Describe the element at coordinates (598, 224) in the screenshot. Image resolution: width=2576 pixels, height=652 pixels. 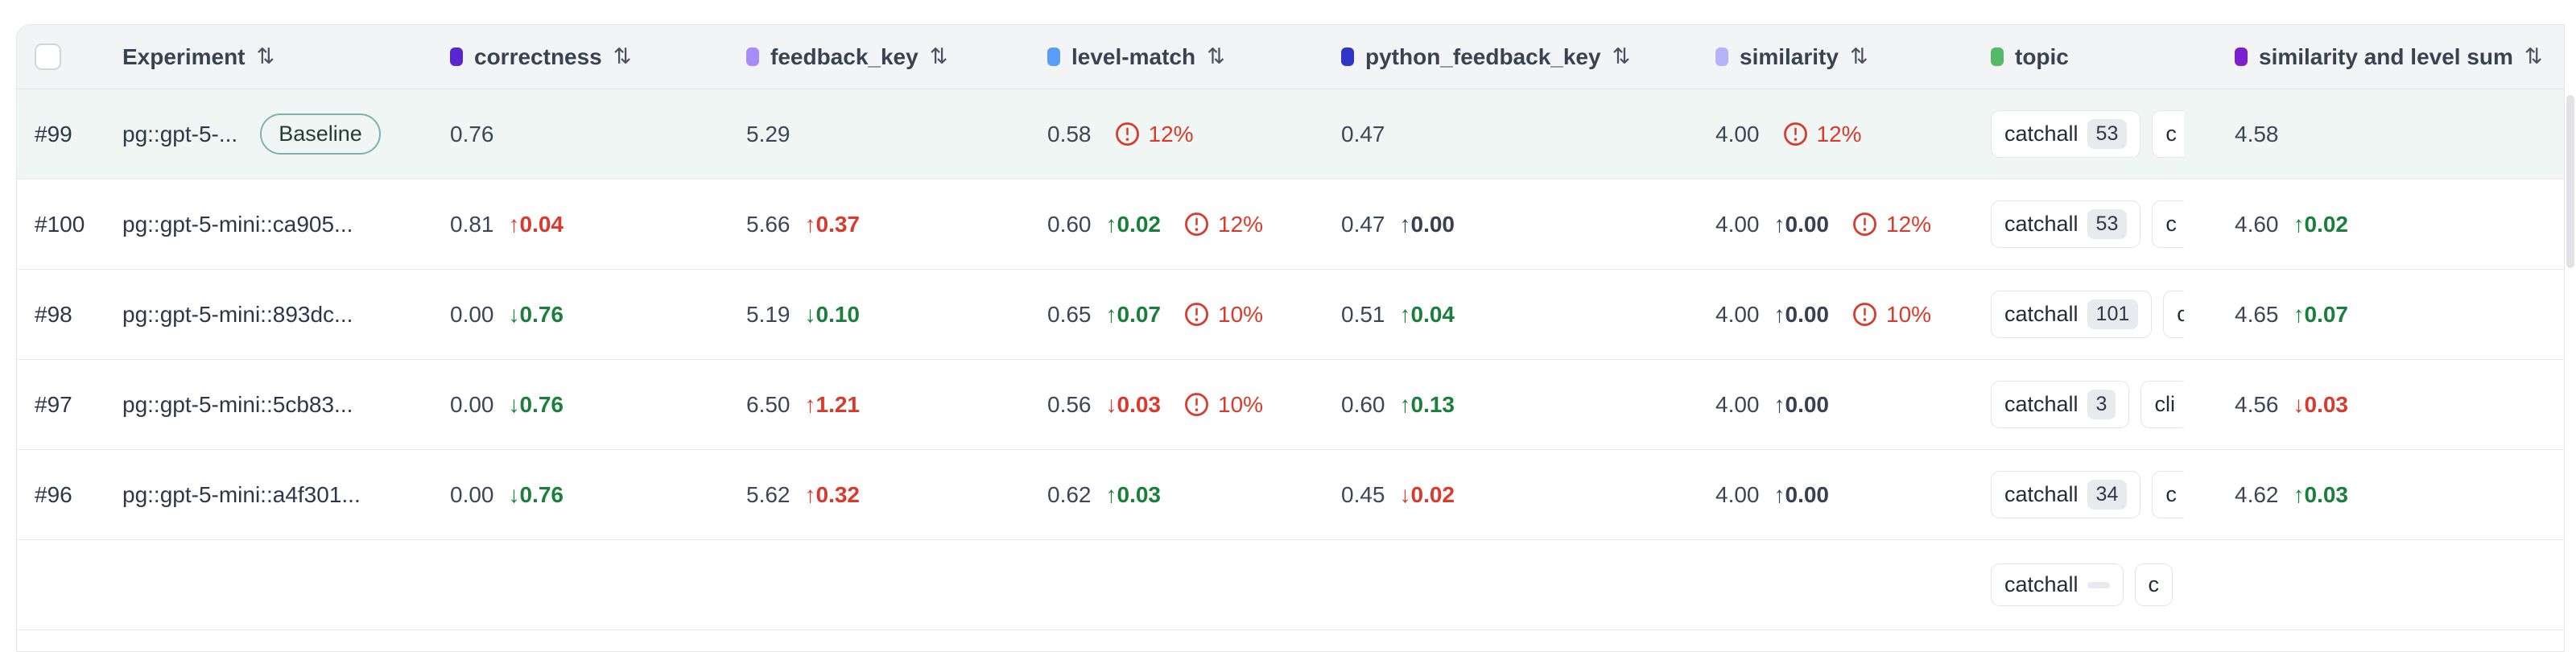
I see `correctness-cell: 0.81 ↑0.04` at that location.